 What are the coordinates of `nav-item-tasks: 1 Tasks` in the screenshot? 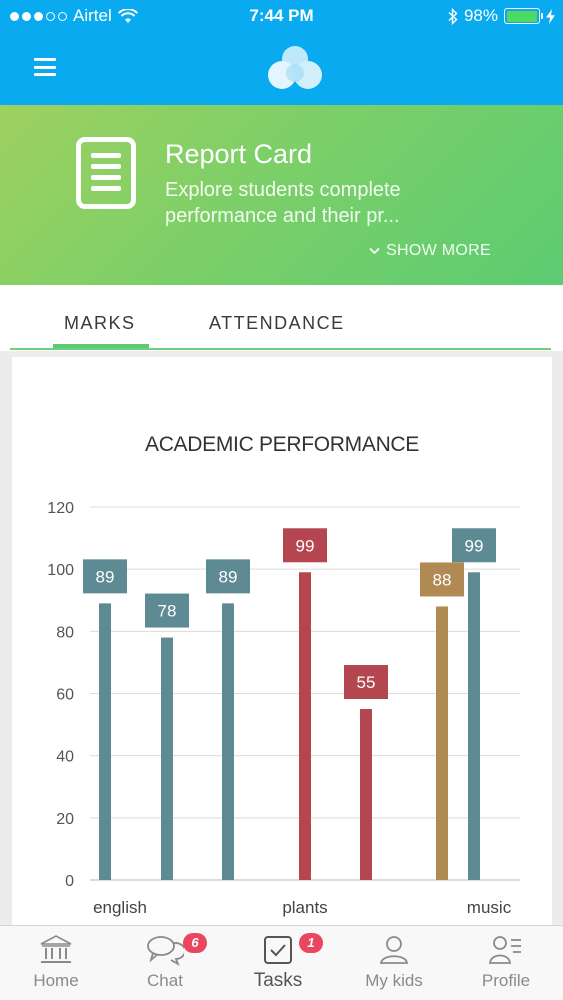 It's located at (278, 963).